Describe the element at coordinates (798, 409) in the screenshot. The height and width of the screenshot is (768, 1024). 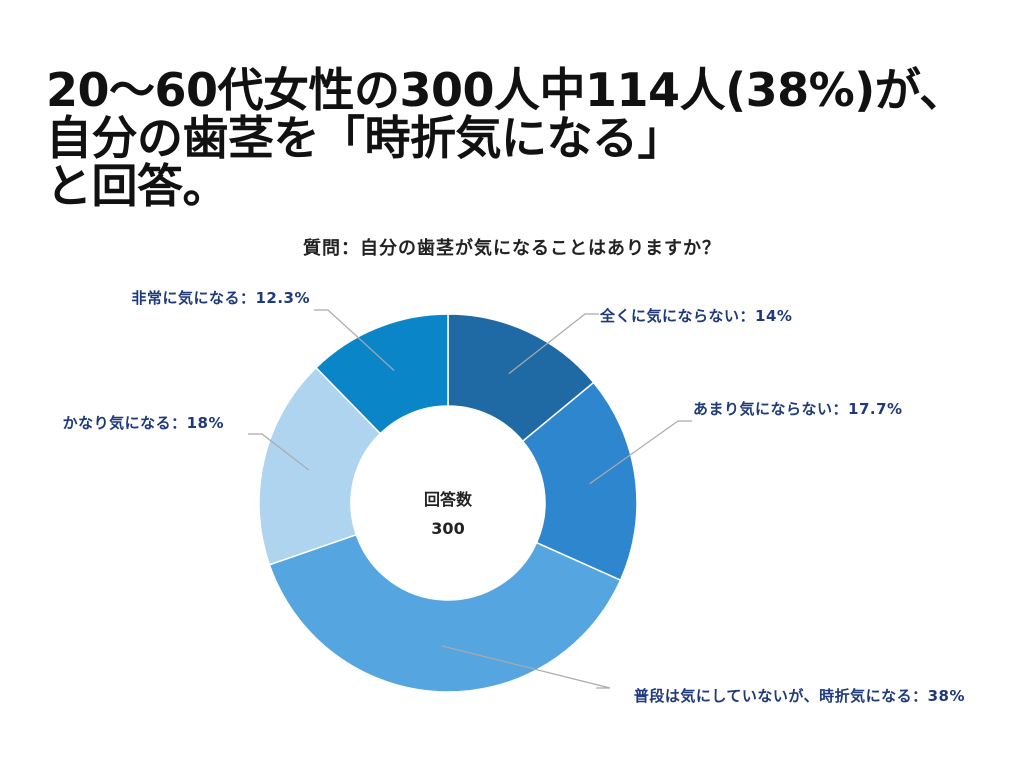
I see `slice-label-2: あまり気にならない：17.7%` at that location.